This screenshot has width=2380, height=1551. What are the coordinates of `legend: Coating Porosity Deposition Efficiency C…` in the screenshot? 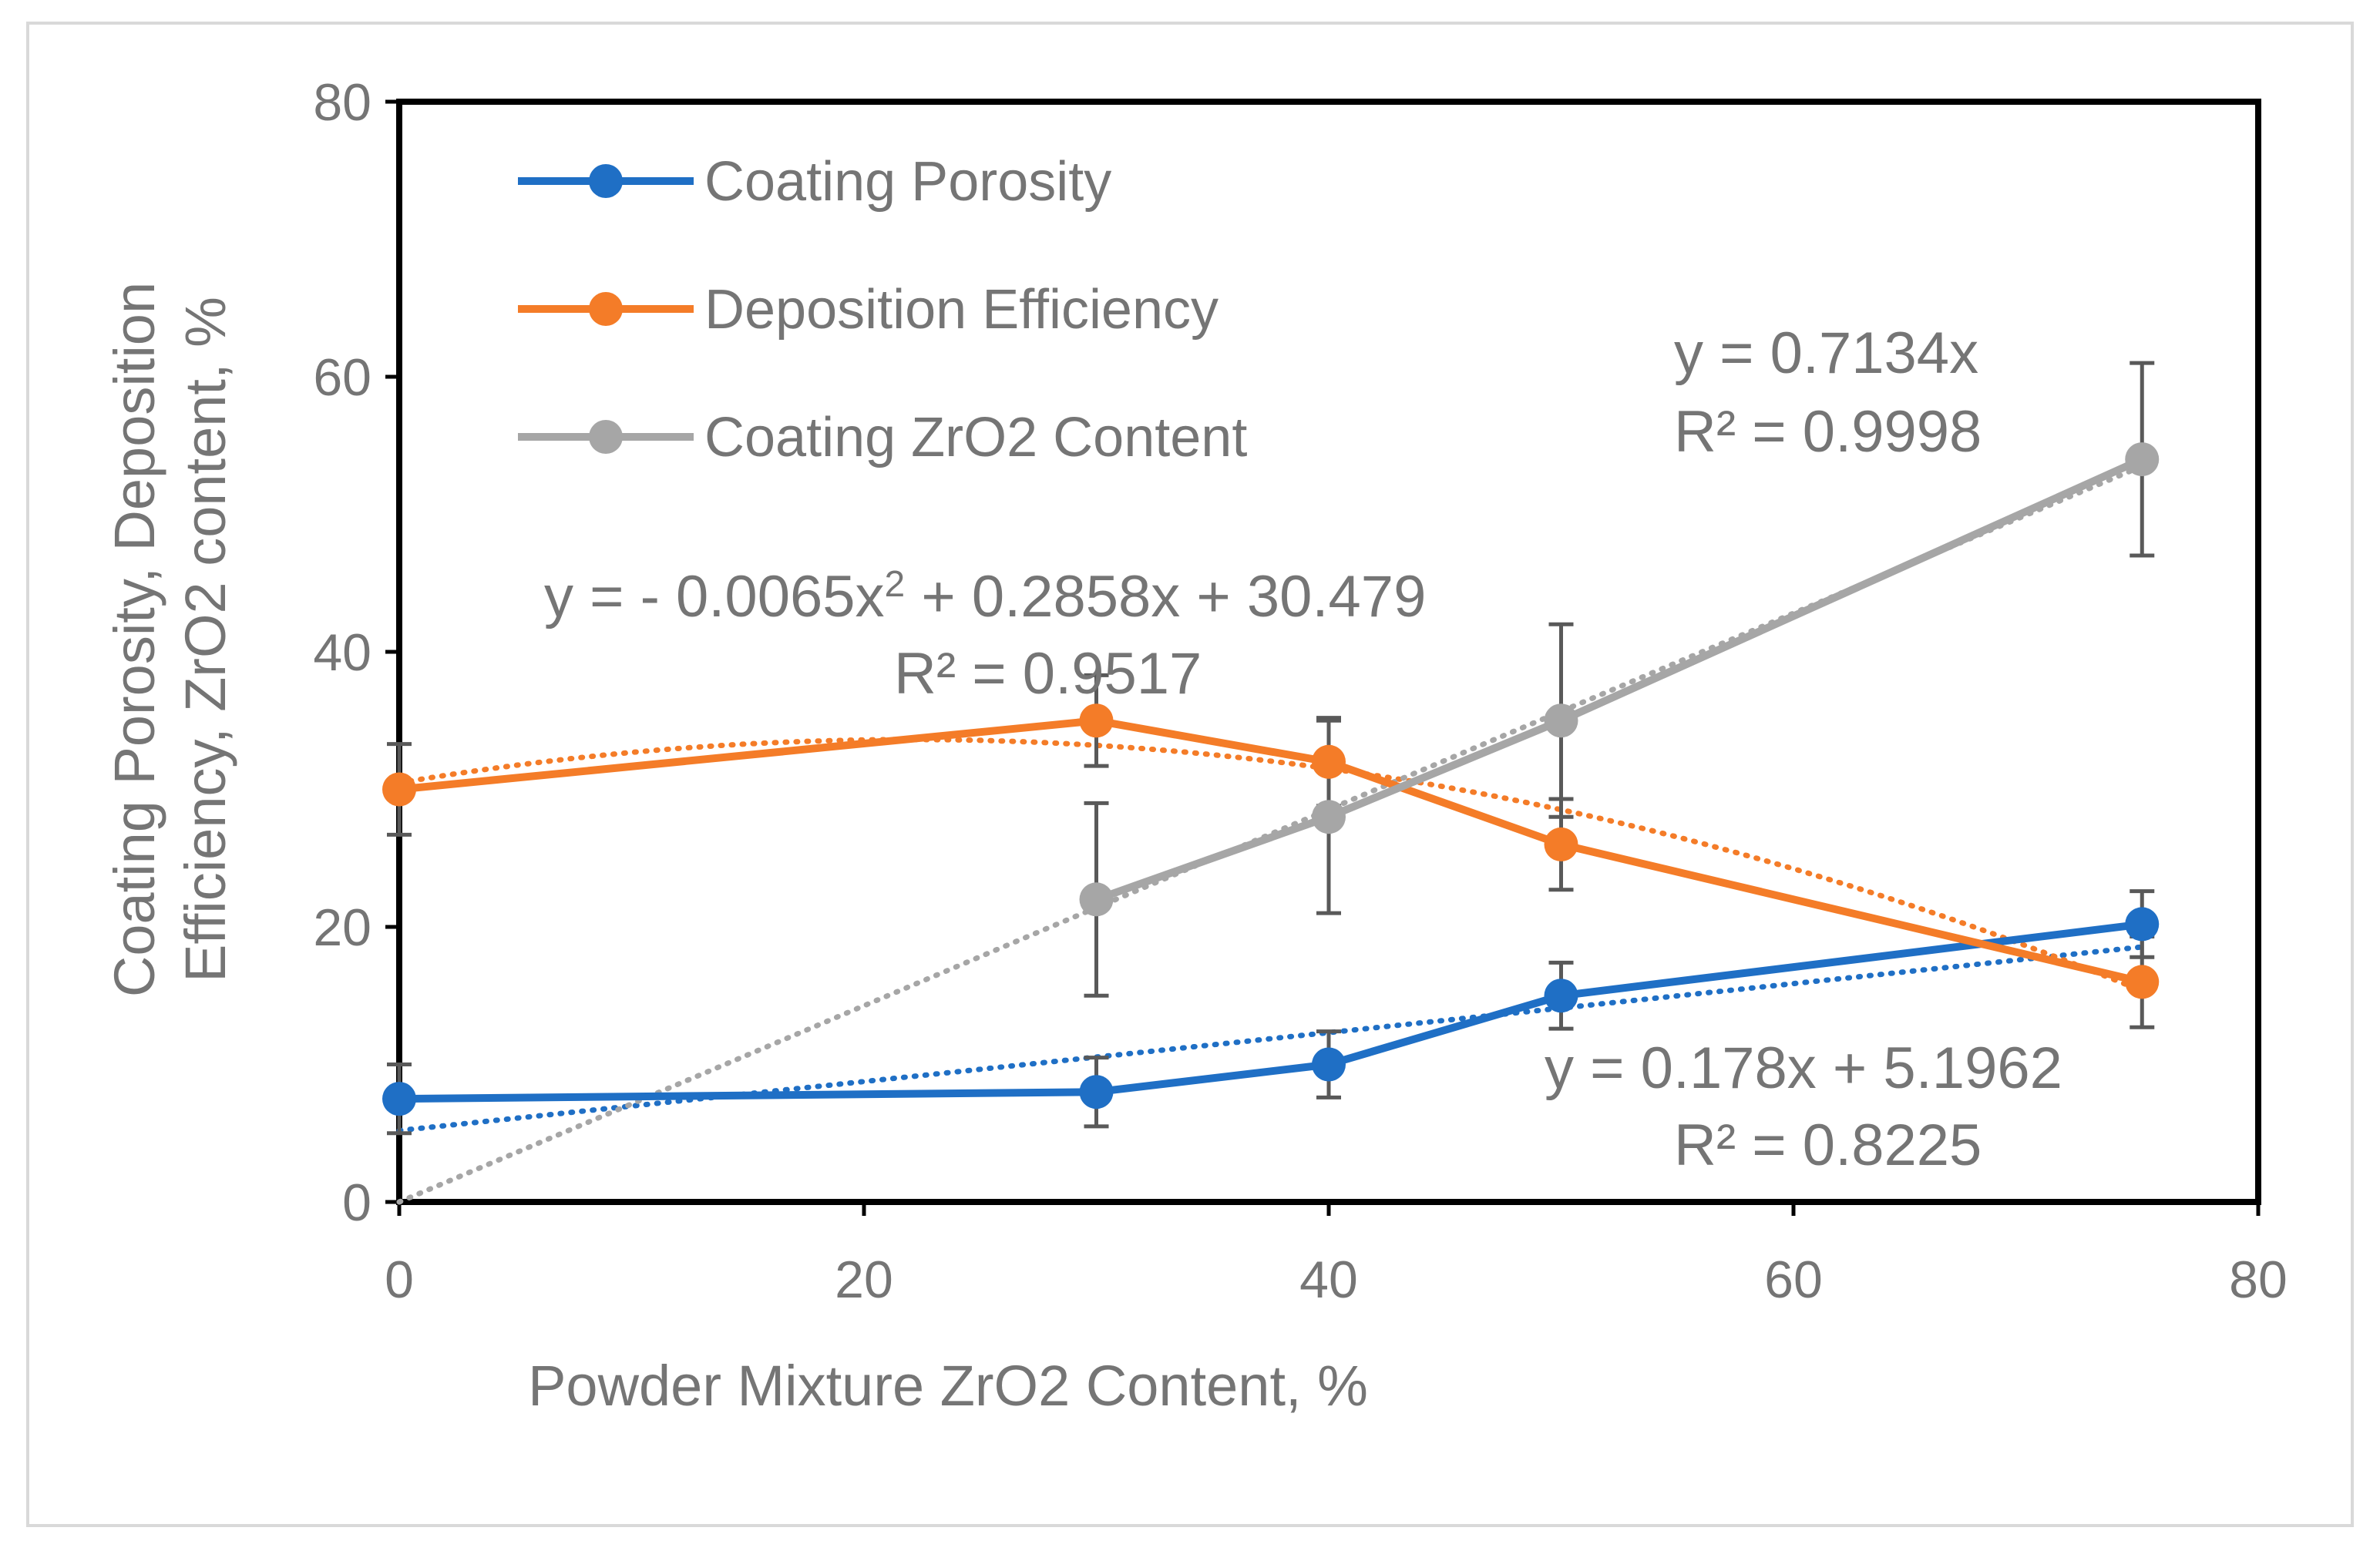 It's located at (882, 309).